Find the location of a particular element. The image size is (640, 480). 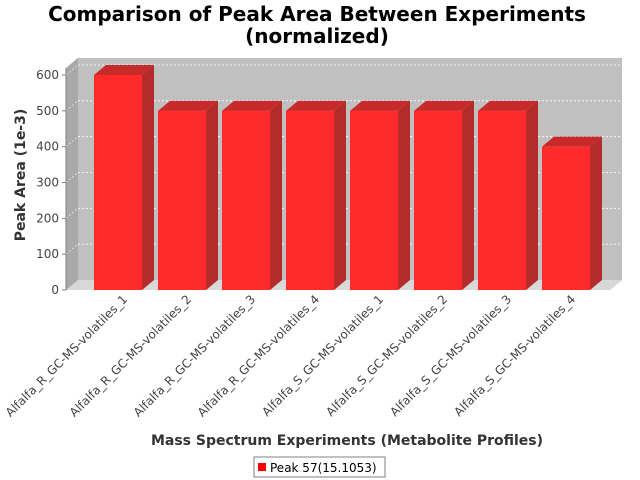

y-tick-label: 200 is located at coordinates (47, 218).